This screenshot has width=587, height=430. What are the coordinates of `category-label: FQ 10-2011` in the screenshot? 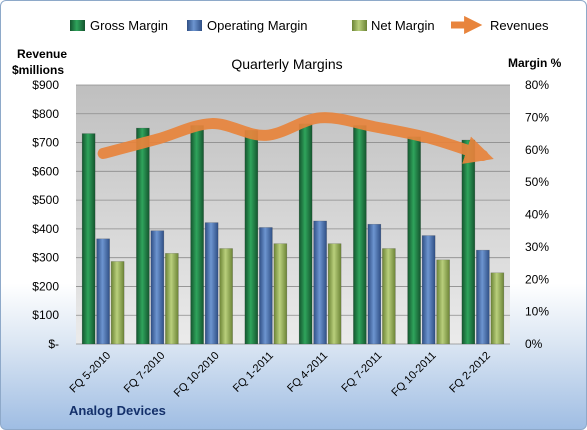 It's located at (413, 374).